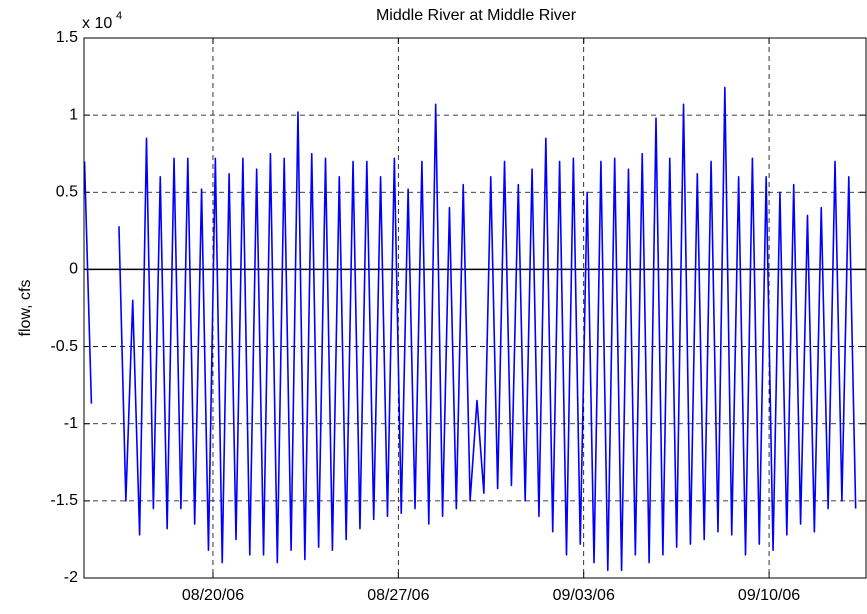 The image size is (867, 614). I want to click on y-tick-label: -2, so click(71, 577).